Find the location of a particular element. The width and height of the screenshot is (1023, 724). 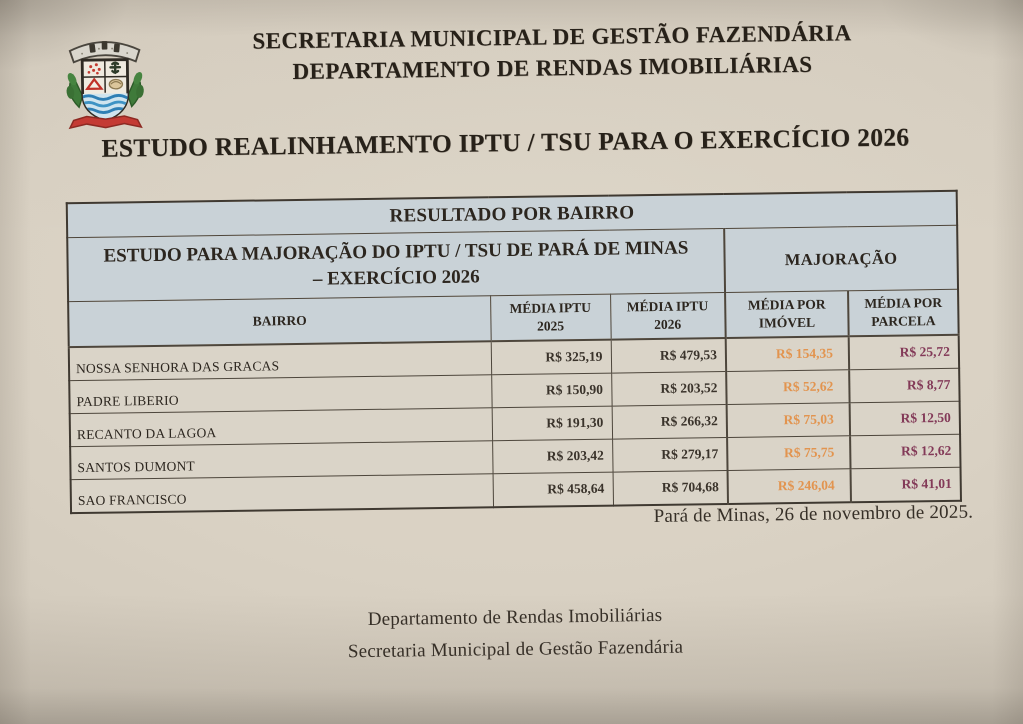

cell-media-imovel: R$ 246,04 is located at coordinates (789, 486).